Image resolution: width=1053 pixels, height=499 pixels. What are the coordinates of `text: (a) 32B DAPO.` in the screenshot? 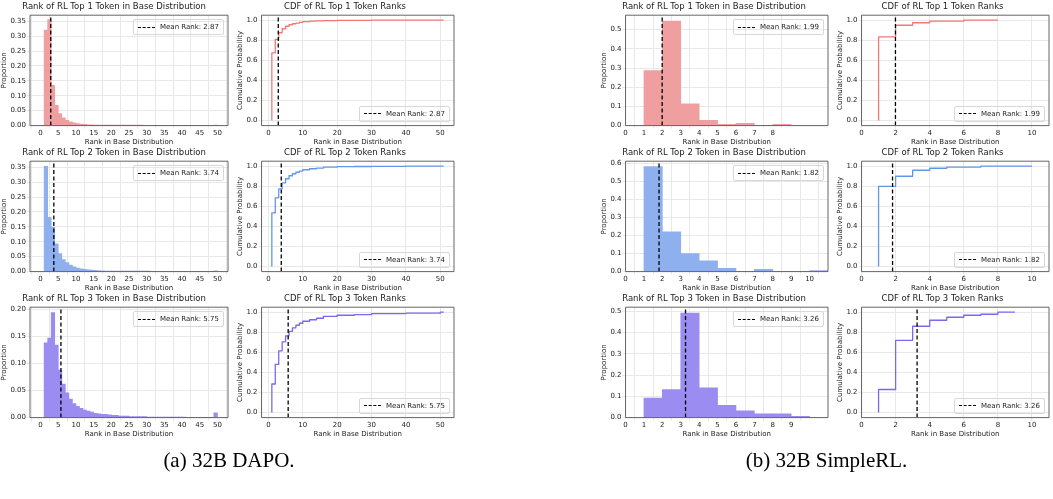 It's located at (229, 460).